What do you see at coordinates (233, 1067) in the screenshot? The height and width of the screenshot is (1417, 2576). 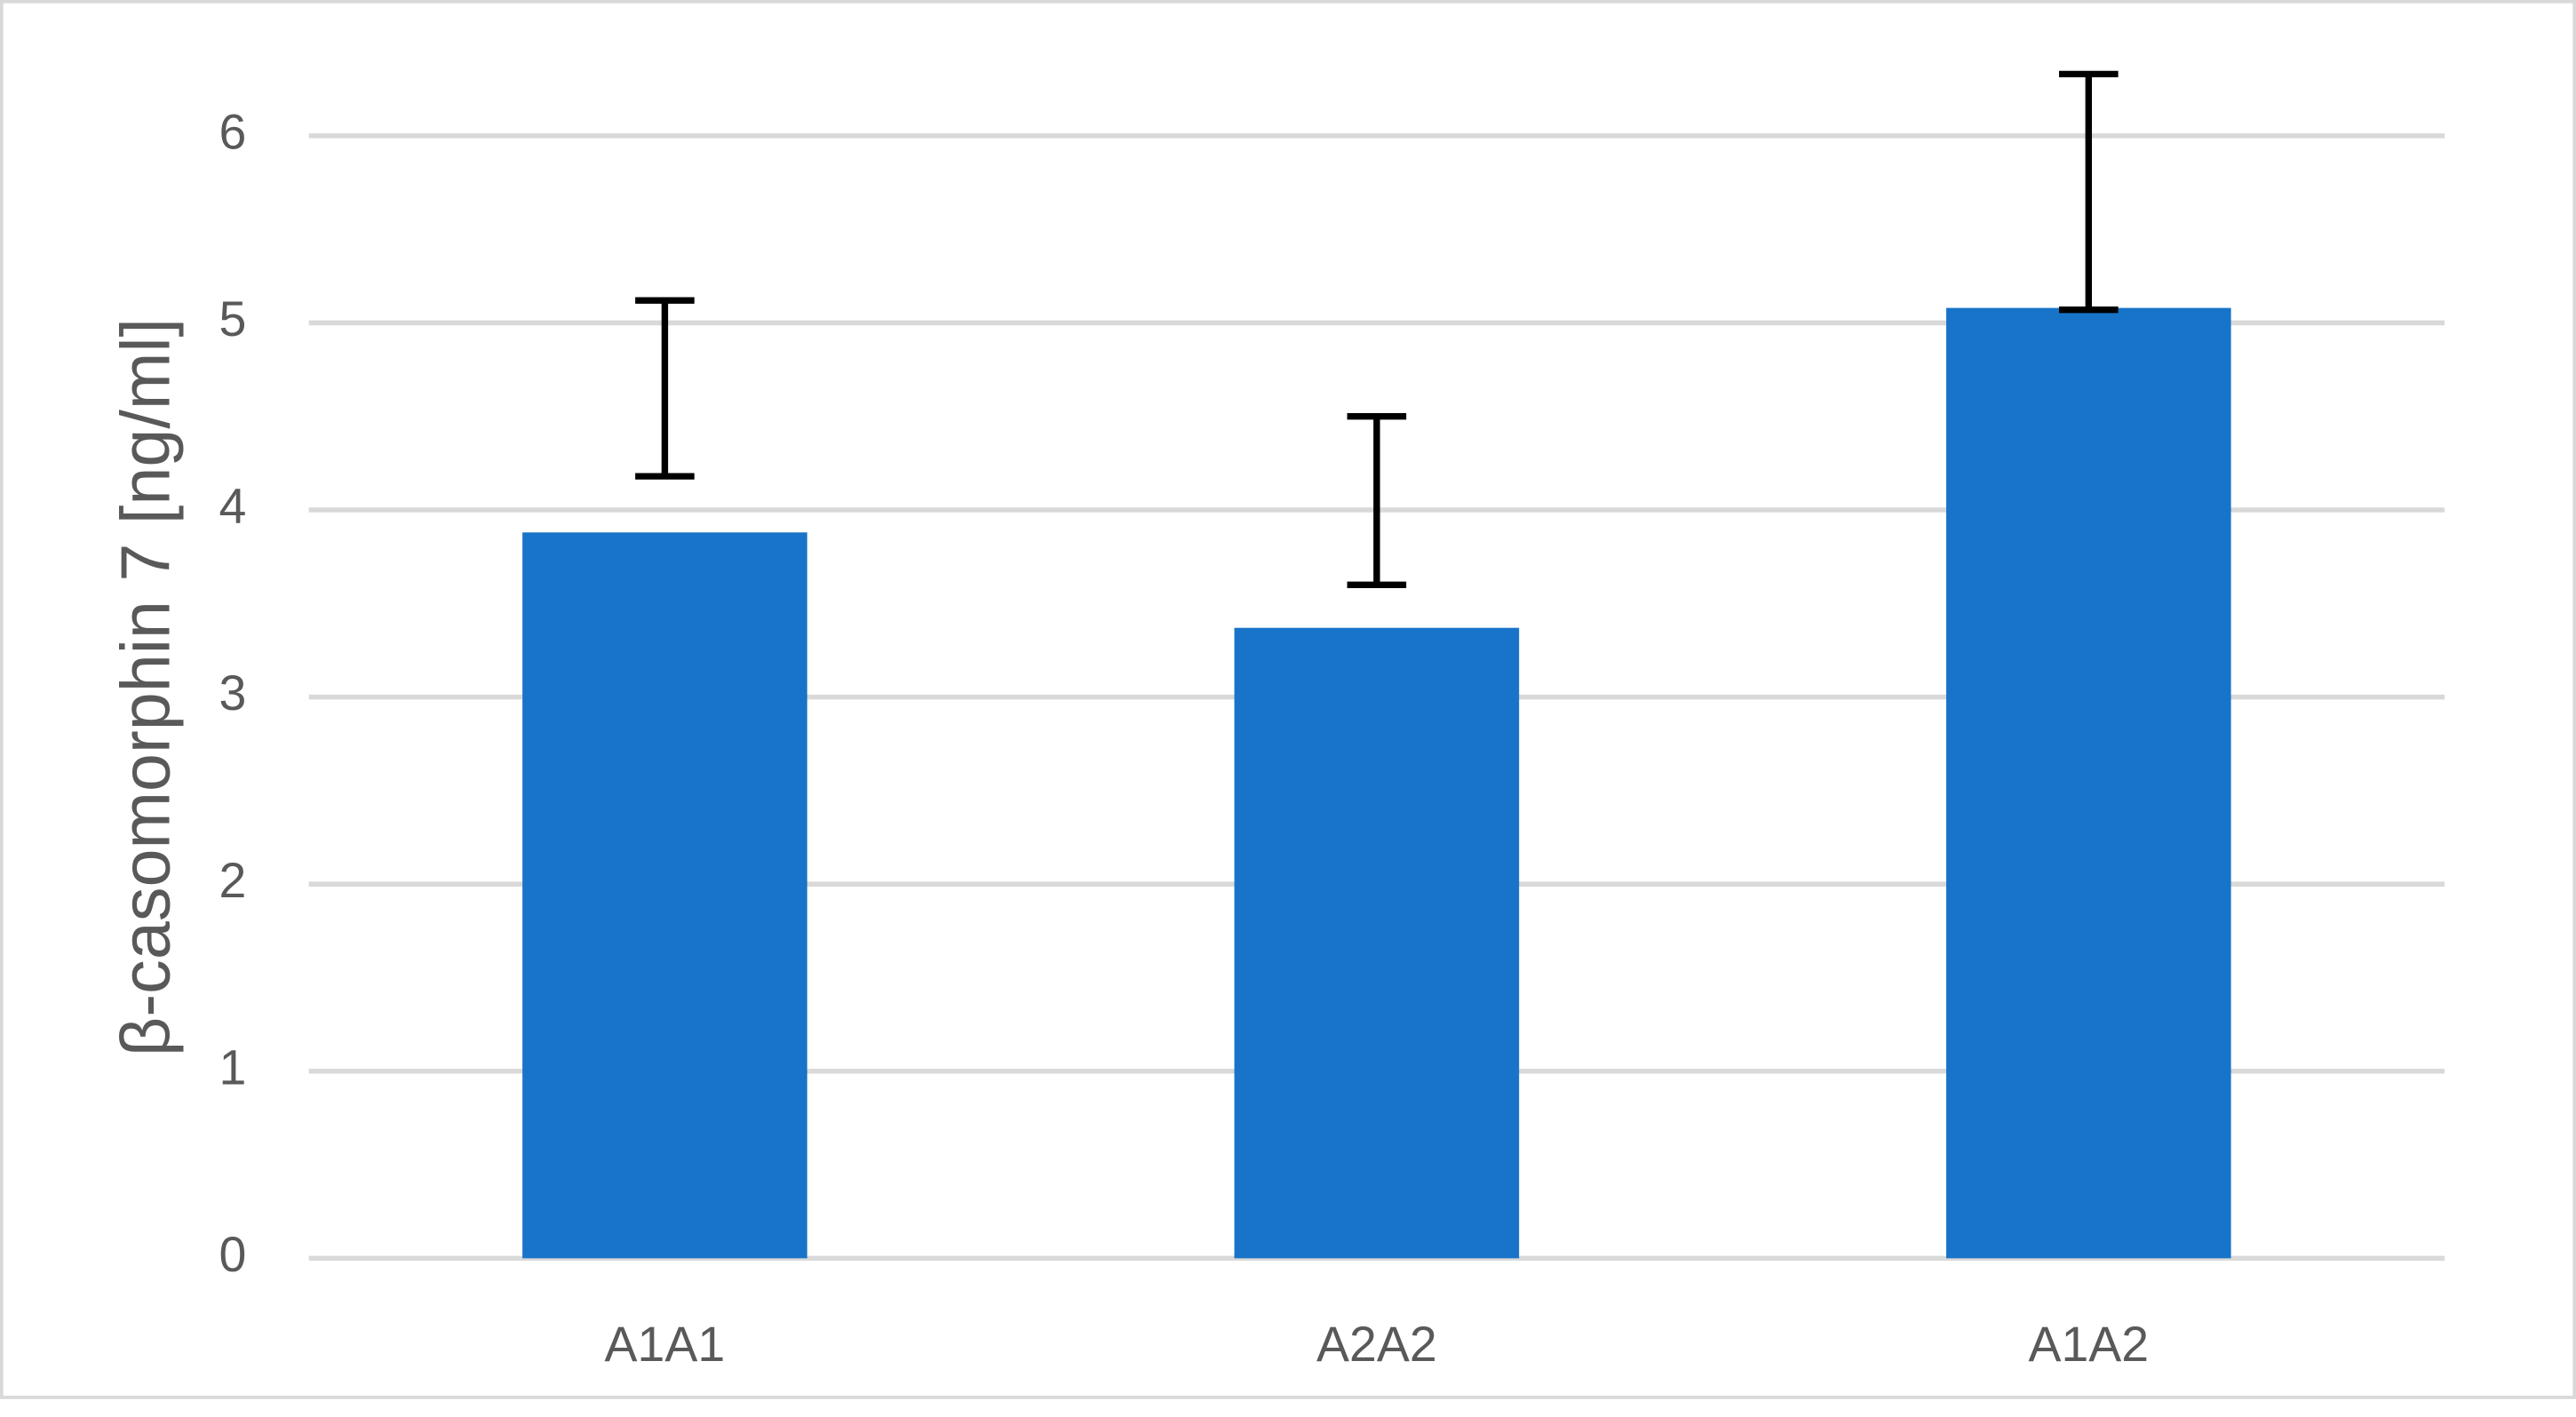 I see `y-tick-label: 1` at bounding box center [233, 1067].